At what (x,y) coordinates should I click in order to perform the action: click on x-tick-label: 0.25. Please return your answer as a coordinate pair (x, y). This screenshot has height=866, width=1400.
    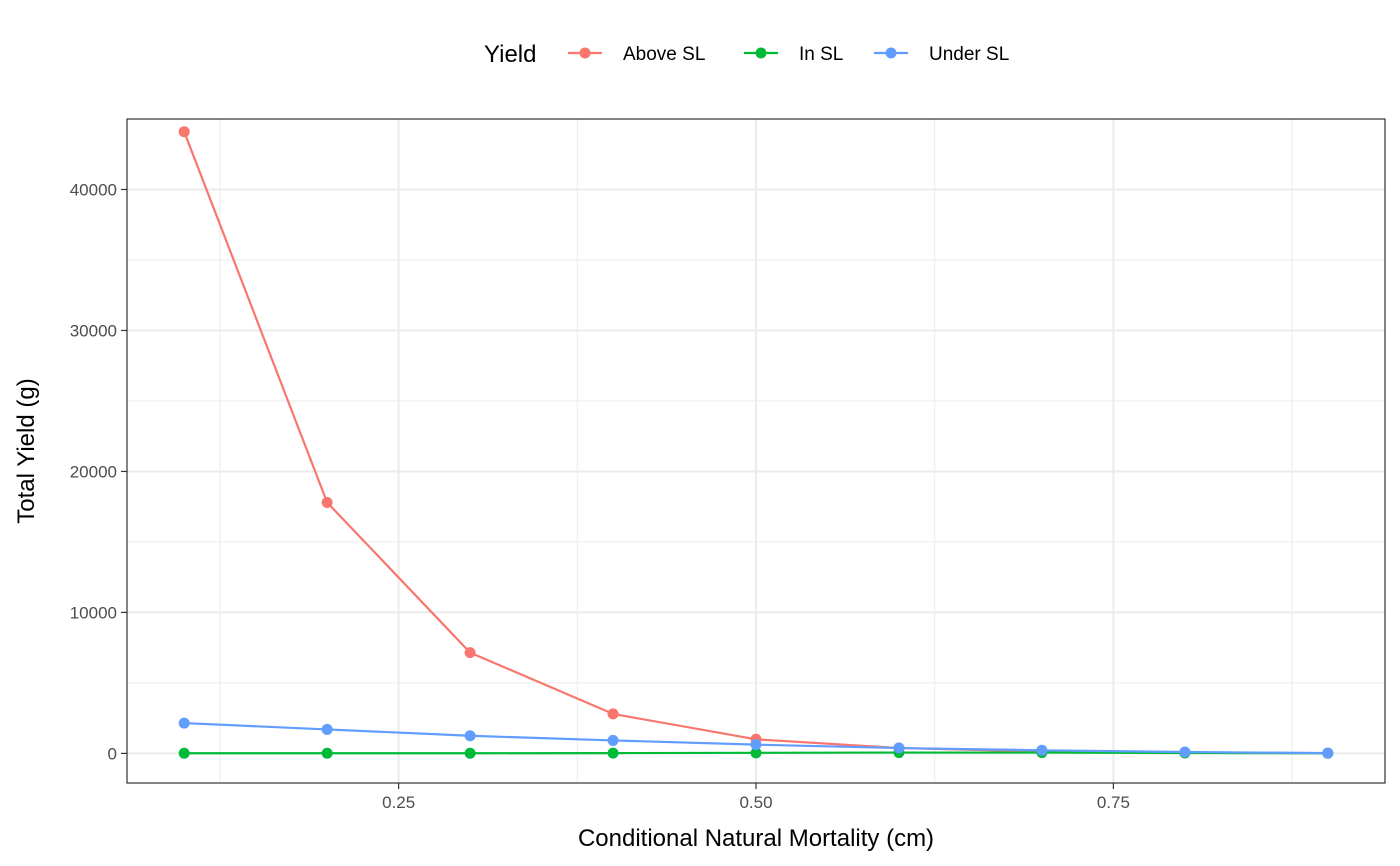
    Looking at the image, I should click on (398, 802).